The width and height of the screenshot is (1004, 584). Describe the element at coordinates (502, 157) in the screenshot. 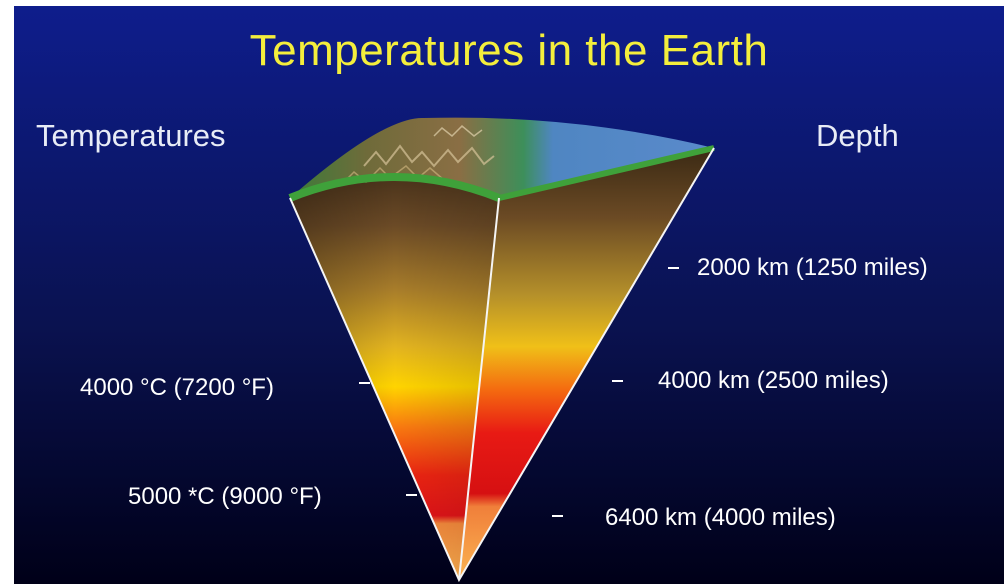

I see `wedge-top-surface` at that location.